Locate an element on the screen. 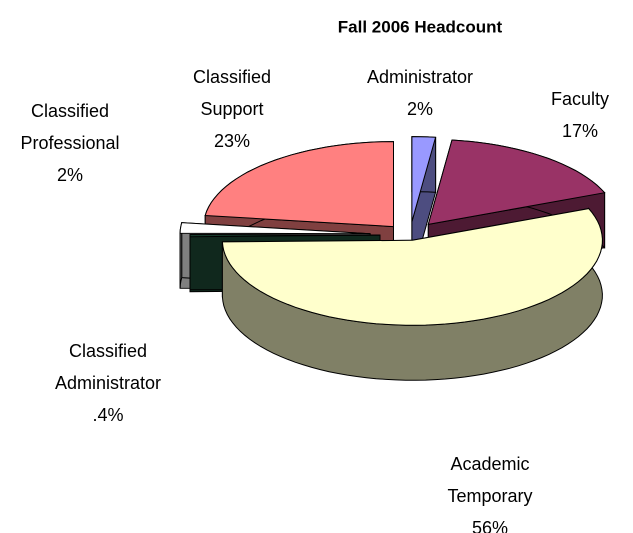 This screenshot has width=633, height=533. label-line: Temporary is located at coordinates (489, 496).